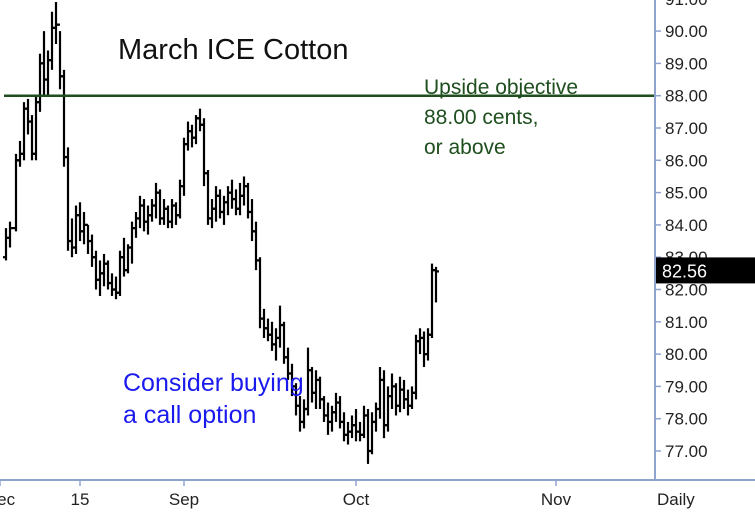 This screenshot has height=525, width=755. What do you see at coordinates (481, 117) in the screenshot?
I see `objective-note-line-2: 88.00 cents,` at bounding box center [481, 117].